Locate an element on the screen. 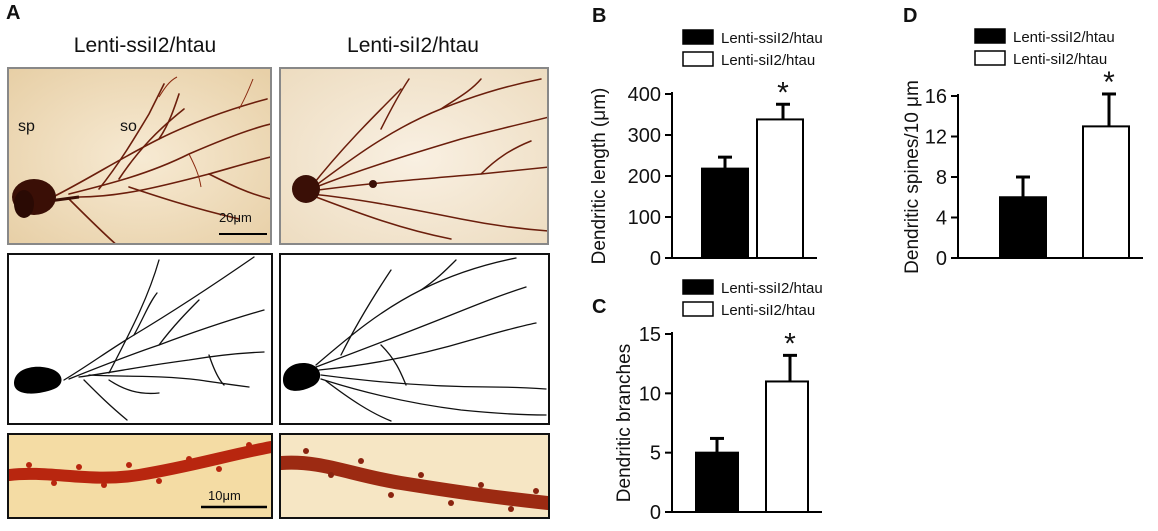  chart-b-y-label: Dendritic length (μm) is located at coordinates (599, 176).